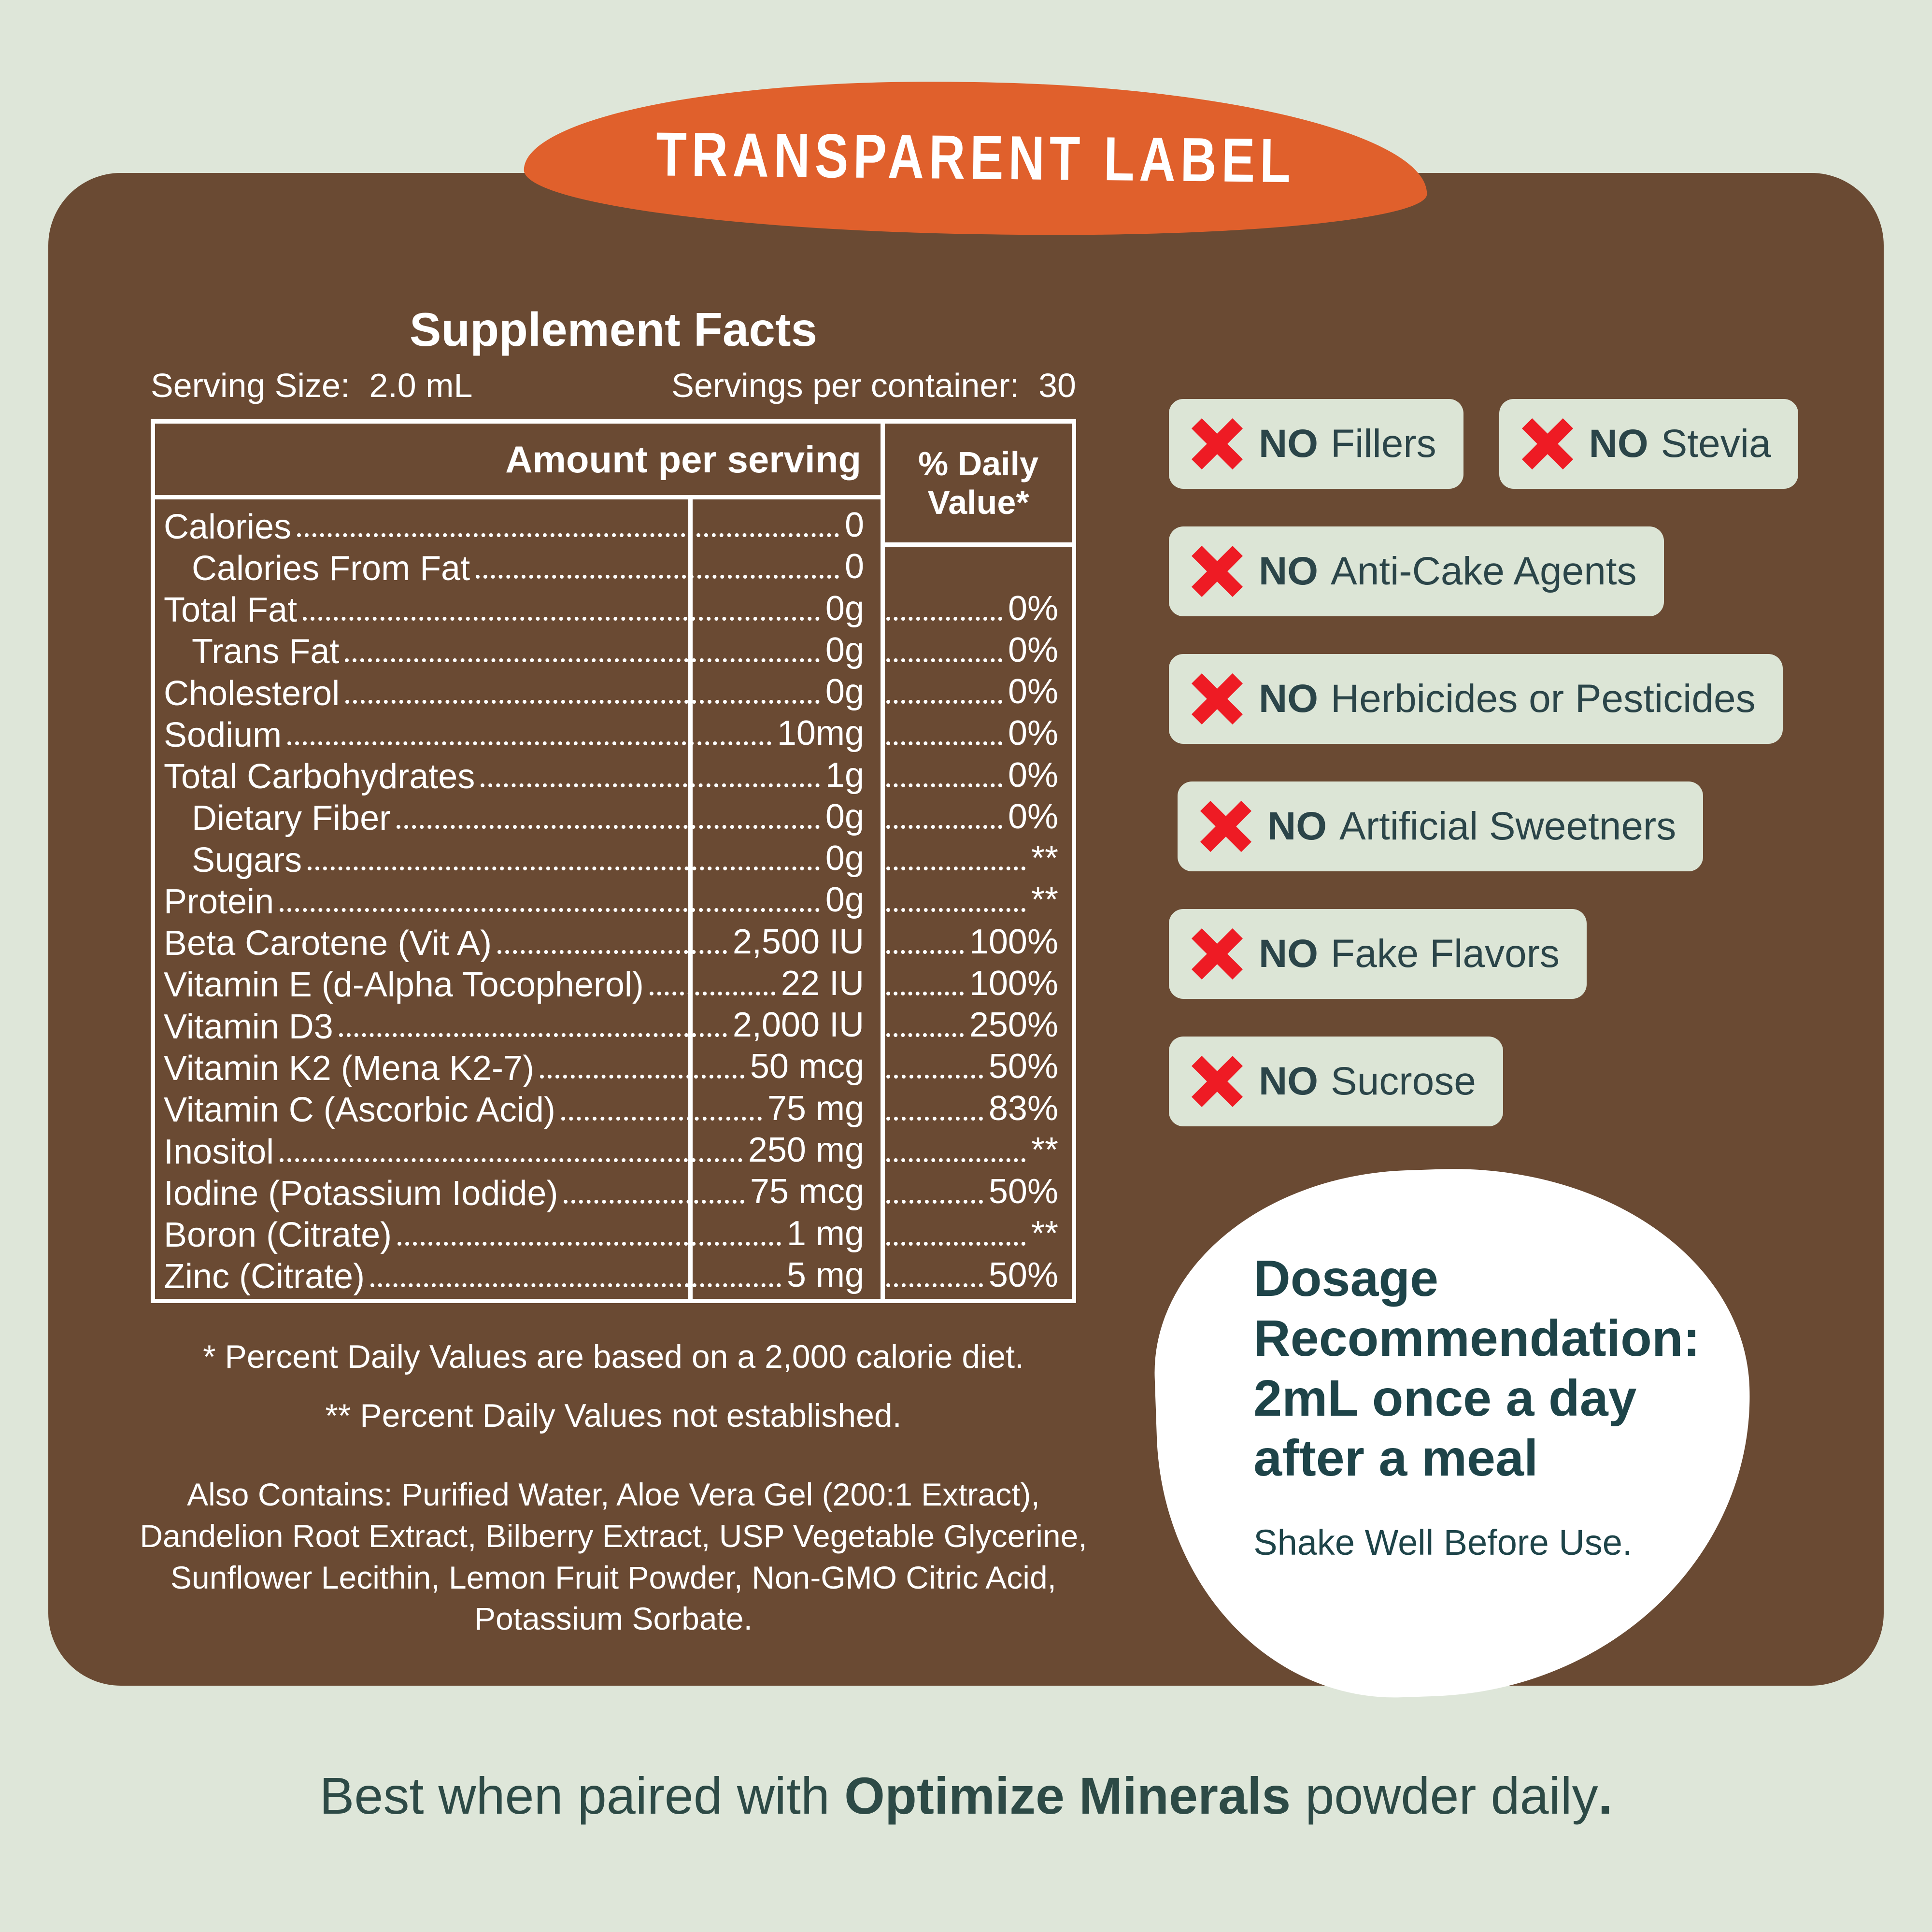  Describe the element at coordinates (613, 1107) in the screenshot. I see `table-row: Vitamin C (Ascorbic Acid) 75 mg 83%` at that location.